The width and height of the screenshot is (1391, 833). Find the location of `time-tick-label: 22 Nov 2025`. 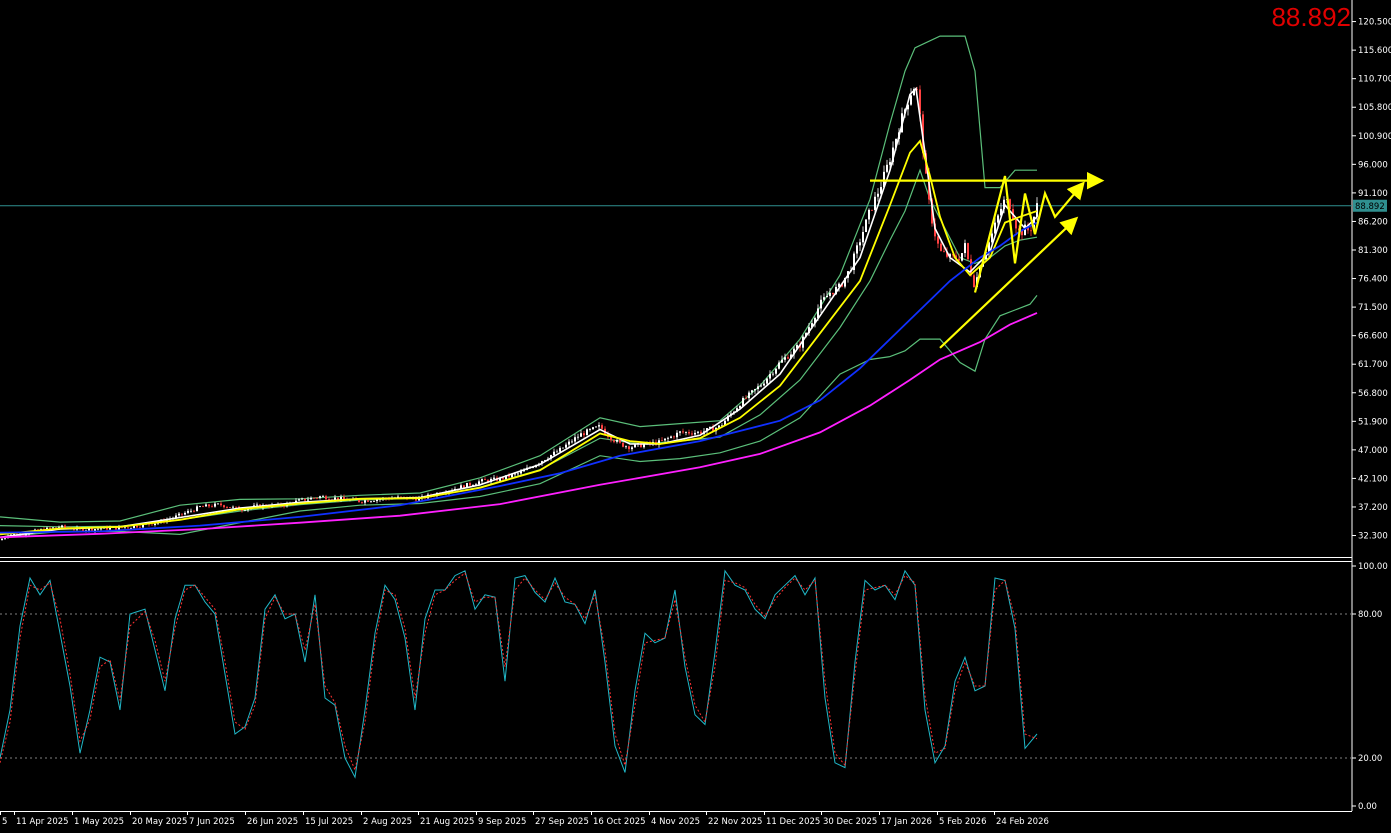

time-tick-label: 22 Nov 2025 is located at coordinates (735, 822).